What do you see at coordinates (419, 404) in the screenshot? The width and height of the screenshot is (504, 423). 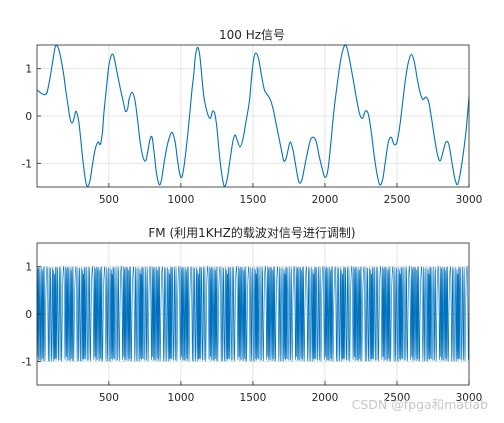 I see `watermark: CSDN @fpga和matlab` at bounding box center [419, 404].